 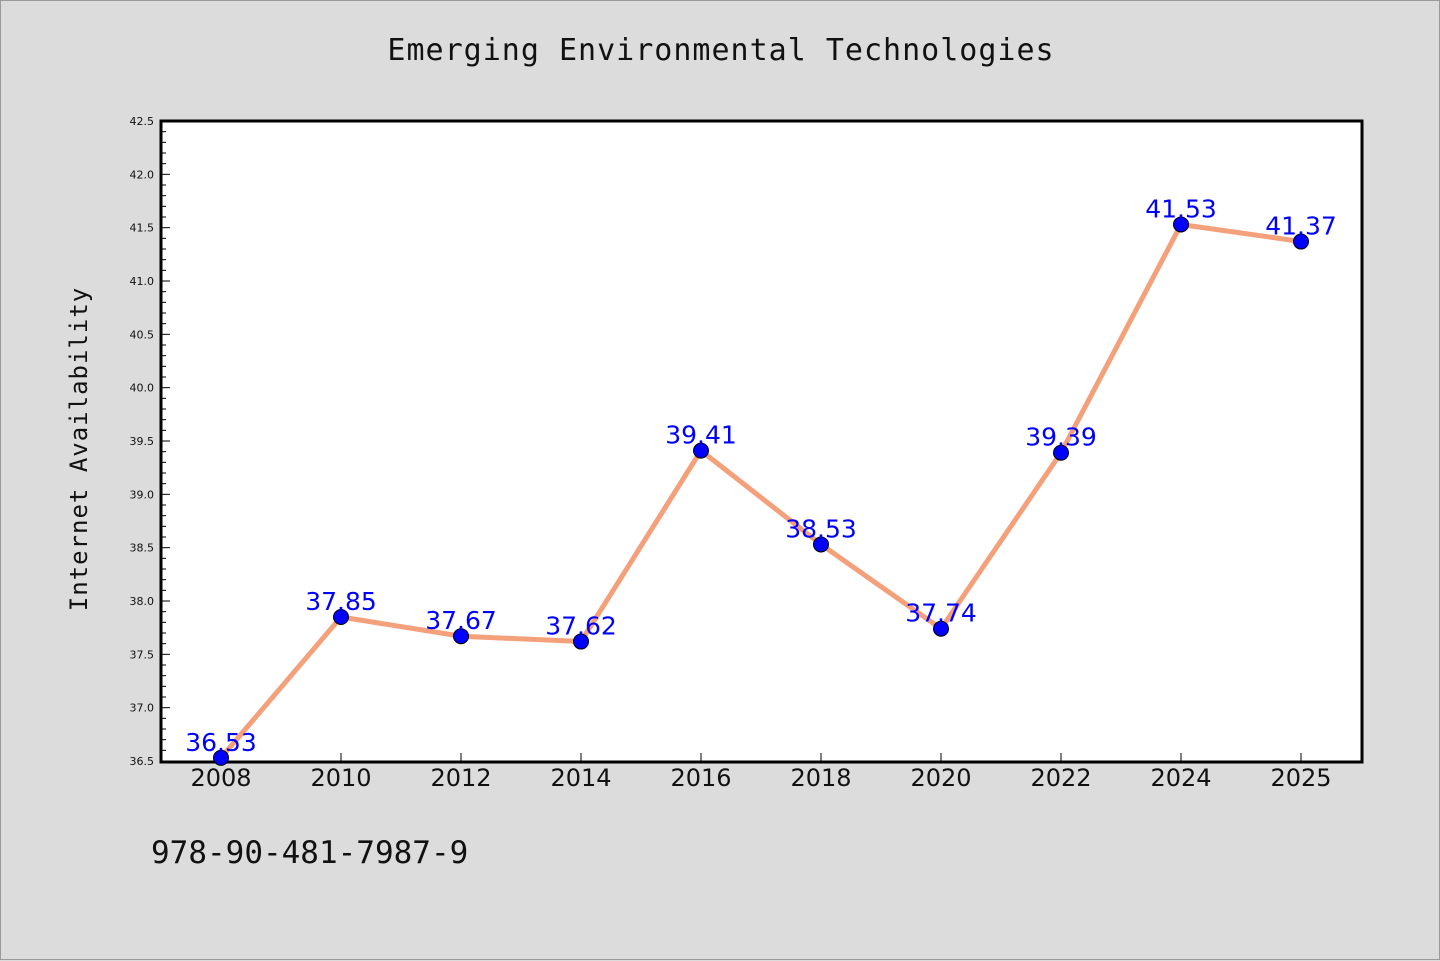 What do you see at coordinates (310, 853) in the screenshot?
I see `isbn-text: 978-90-481-7987-9` at bounding box center [310, 853].